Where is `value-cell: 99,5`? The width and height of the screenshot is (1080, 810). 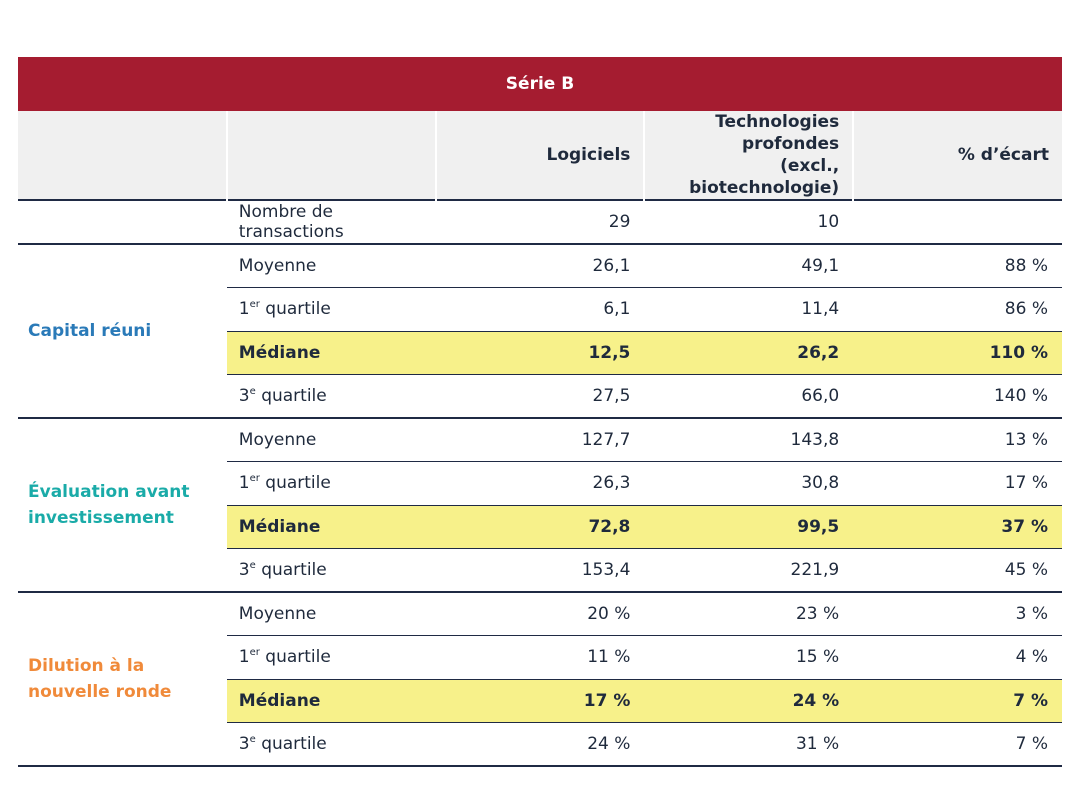
value-cell: 99,5 is located at coordinates (749, 526).